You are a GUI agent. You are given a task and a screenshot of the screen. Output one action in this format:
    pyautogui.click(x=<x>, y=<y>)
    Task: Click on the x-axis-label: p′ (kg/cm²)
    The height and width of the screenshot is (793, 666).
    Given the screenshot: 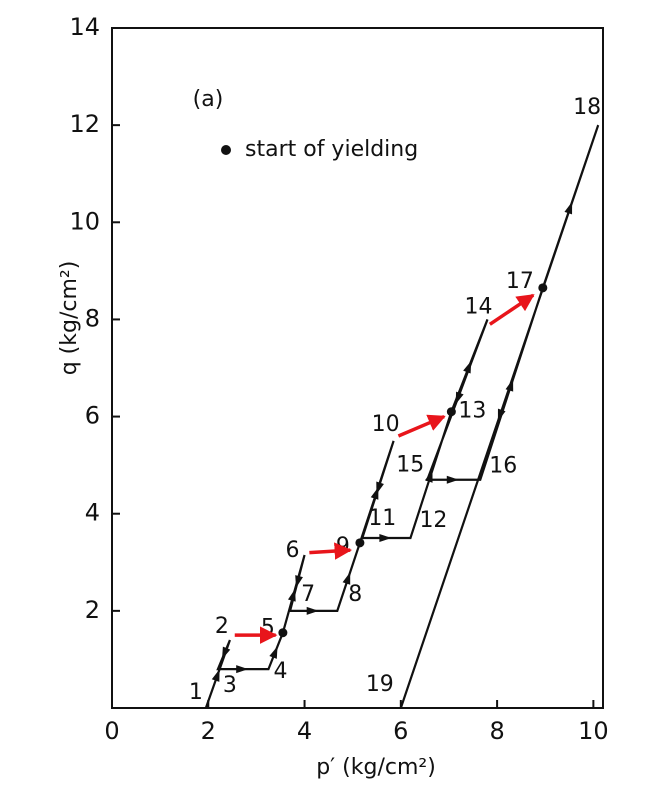 What is the action you would take?
    pyautogui.click(x=376, y=767)
    